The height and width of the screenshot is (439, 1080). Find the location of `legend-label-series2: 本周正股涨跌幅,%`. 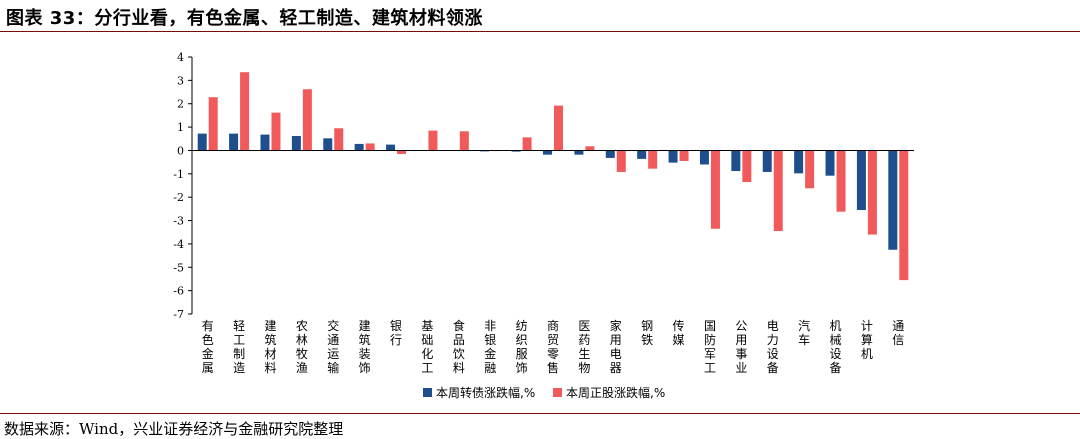

legend-label-series2: 本周正股涨跌幅,% is located at coordinates (616, 393).